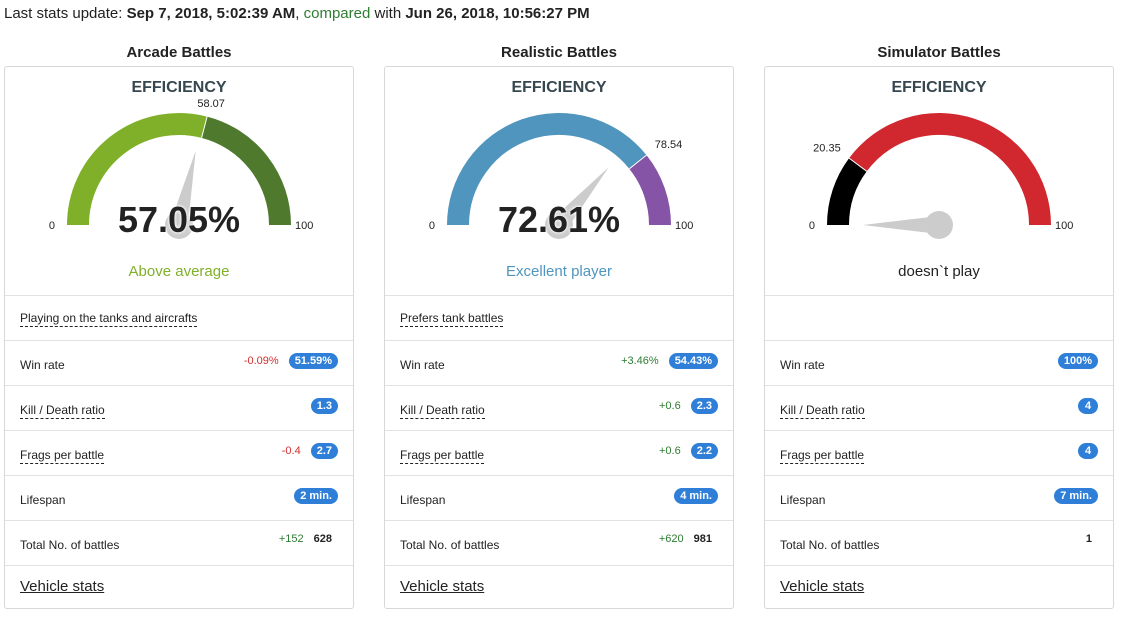 The image size is (1125, 619). What do you see at coordinates (559, 52) in the screenshot?
I see `mode-title: Realistic Battles` at bounding box center [559, 52].